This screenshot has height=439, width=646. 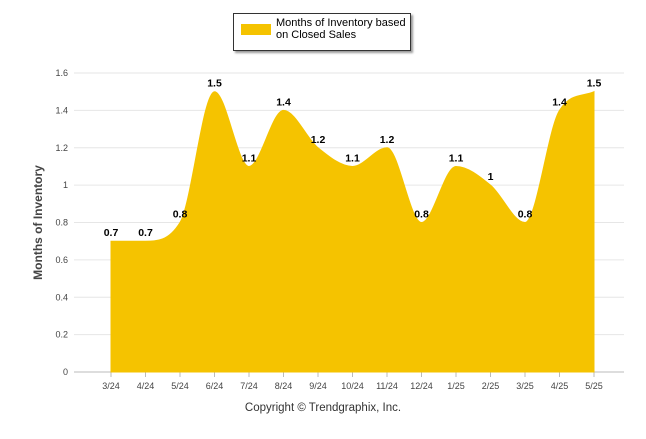 I want to click on data-label: 1, so click(x=491, y=177).